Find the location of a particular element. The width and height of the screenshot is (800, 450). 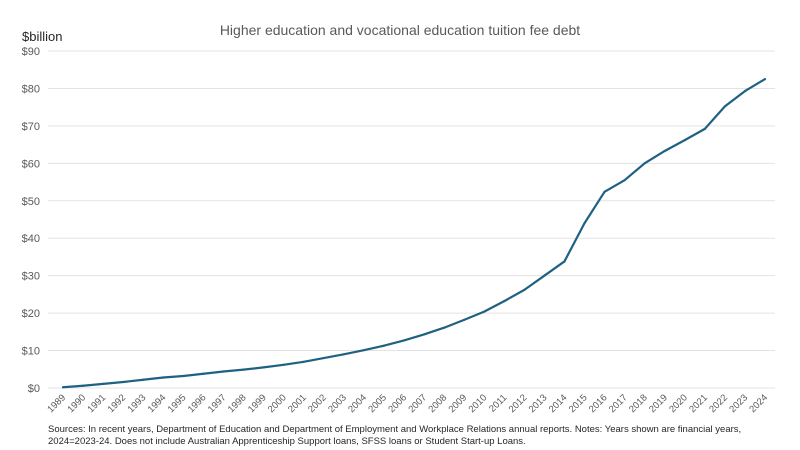

y-tick-label: $90 is located at coordinates (31, 52).